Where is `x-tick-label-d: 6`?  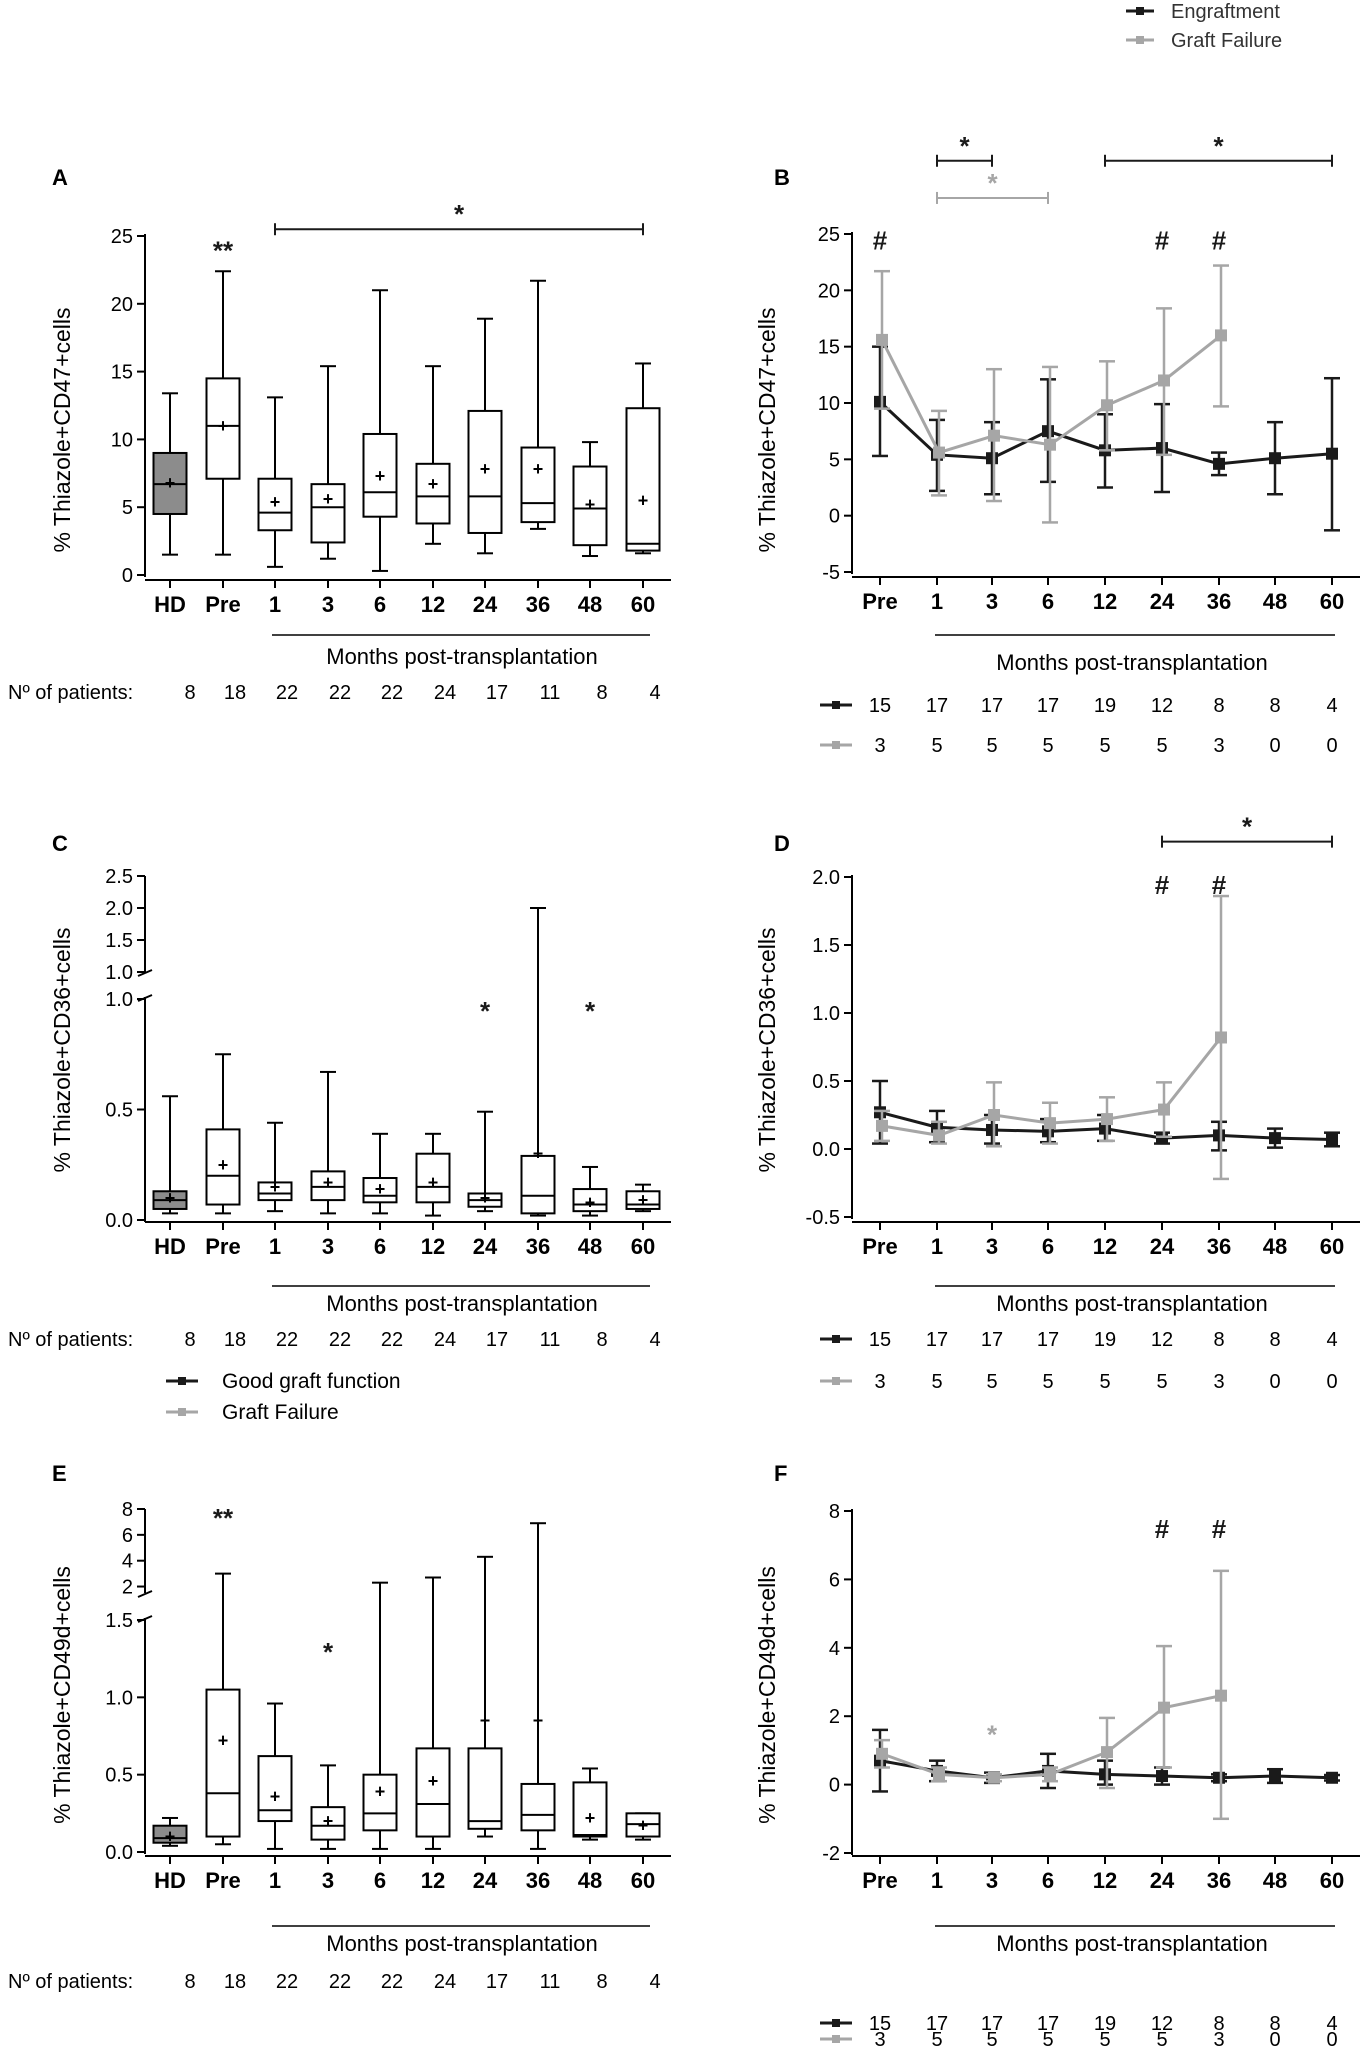 x-tick-label-d: 6 is located at coordinates (1048, 1246).